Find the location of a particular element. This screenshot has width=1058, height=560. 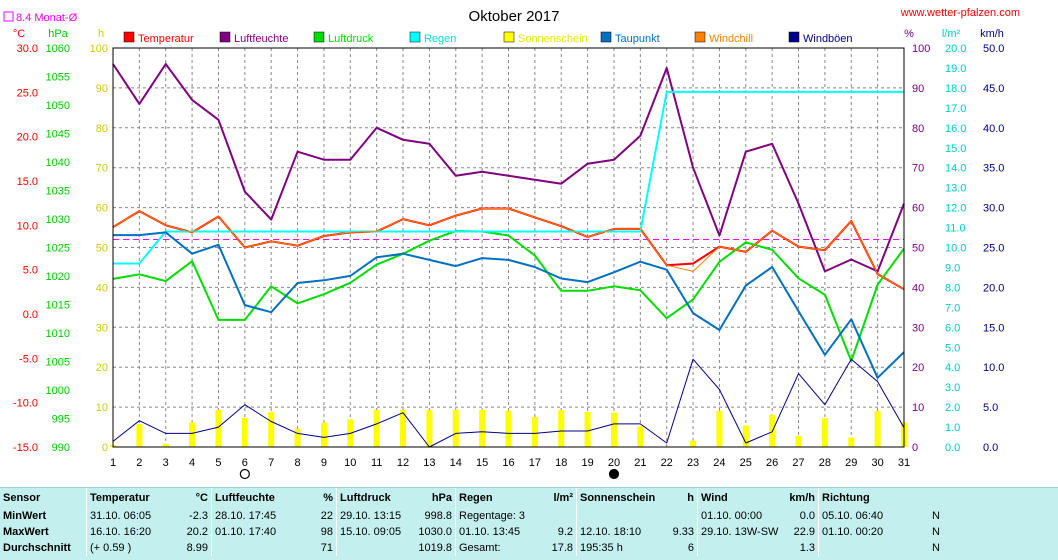

axis-tick-wind: 35.0 is located at coordinates (993, 169).